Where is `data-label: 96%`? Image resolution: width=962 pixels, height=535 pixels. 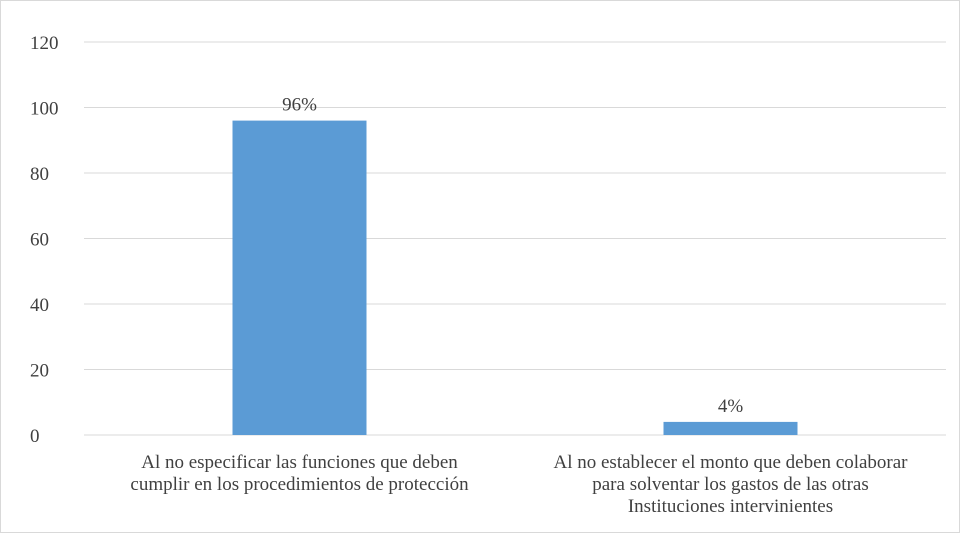 data-label: 96% is located at coordinates (299, 105).